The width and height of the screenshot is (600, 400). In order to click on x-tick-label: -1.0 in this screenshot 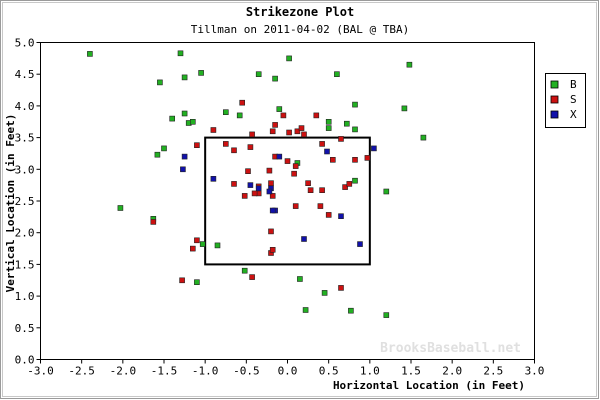, I will do `click(205, 371)`.